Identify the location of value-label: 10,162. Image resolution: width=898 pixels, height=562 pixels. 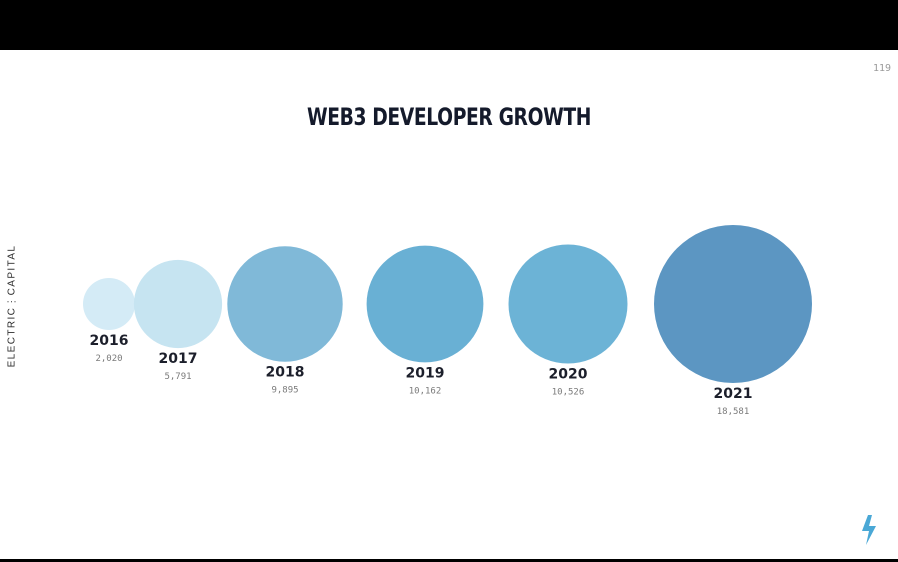
(425, 391).